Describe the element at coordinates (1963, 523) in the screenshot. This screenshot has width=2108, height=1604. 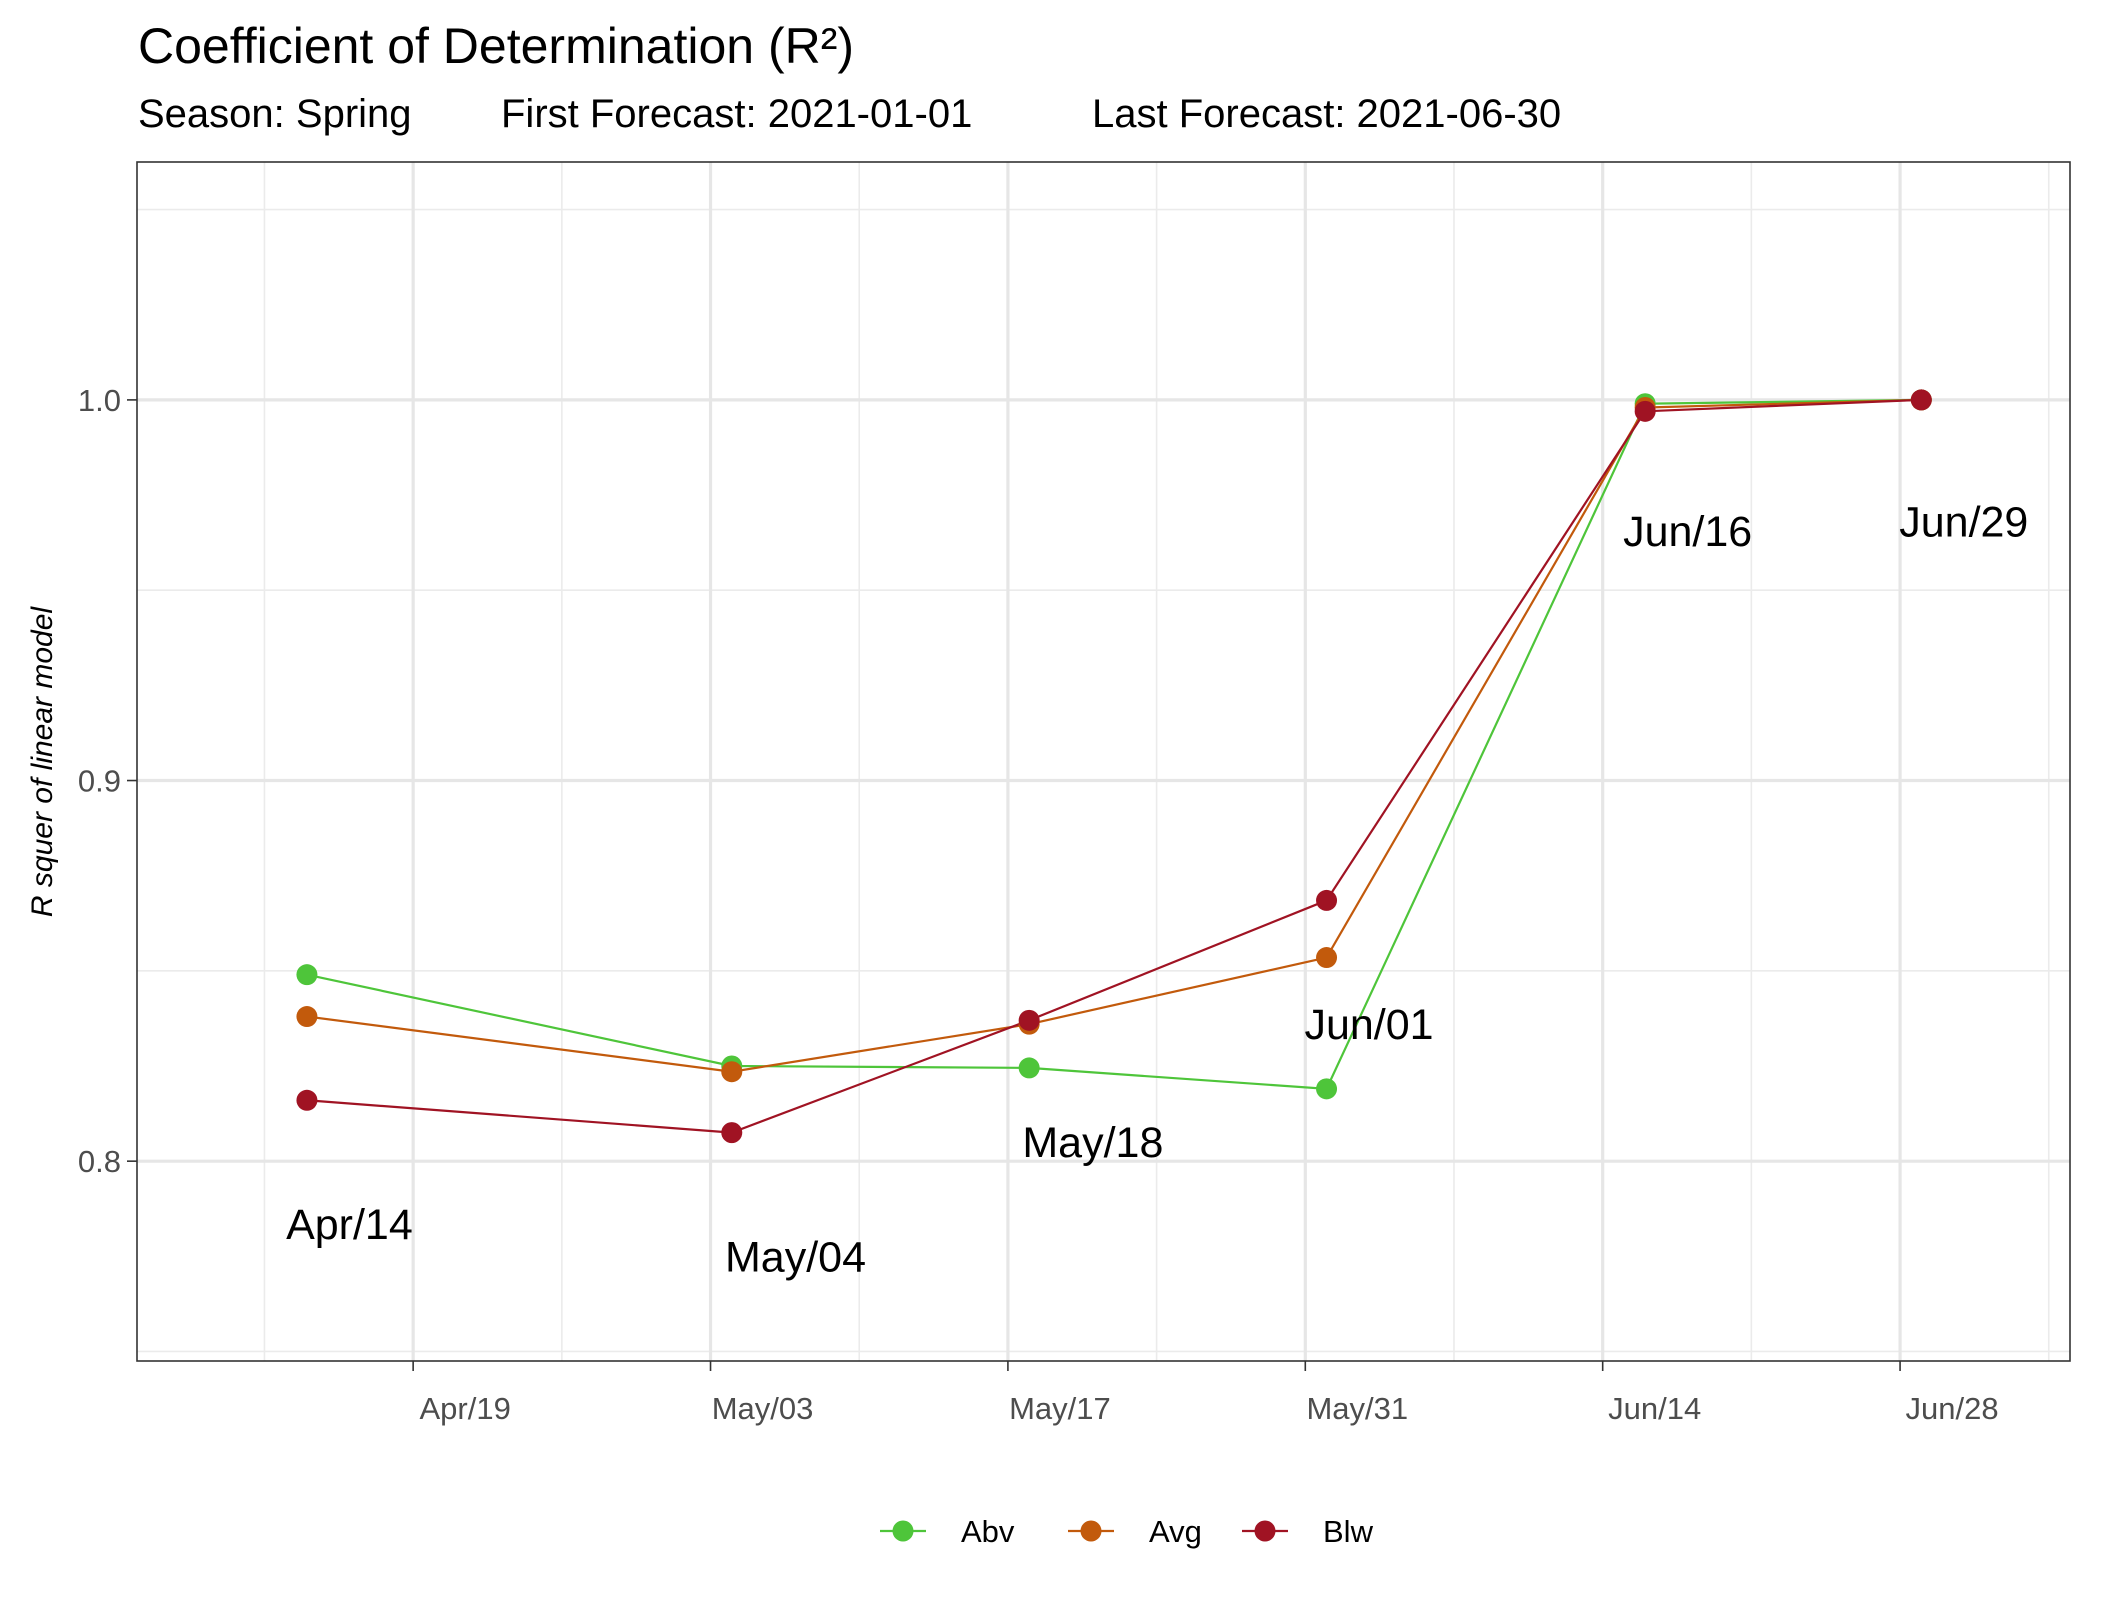
I see `date-annotation: Jun/29` at that location.